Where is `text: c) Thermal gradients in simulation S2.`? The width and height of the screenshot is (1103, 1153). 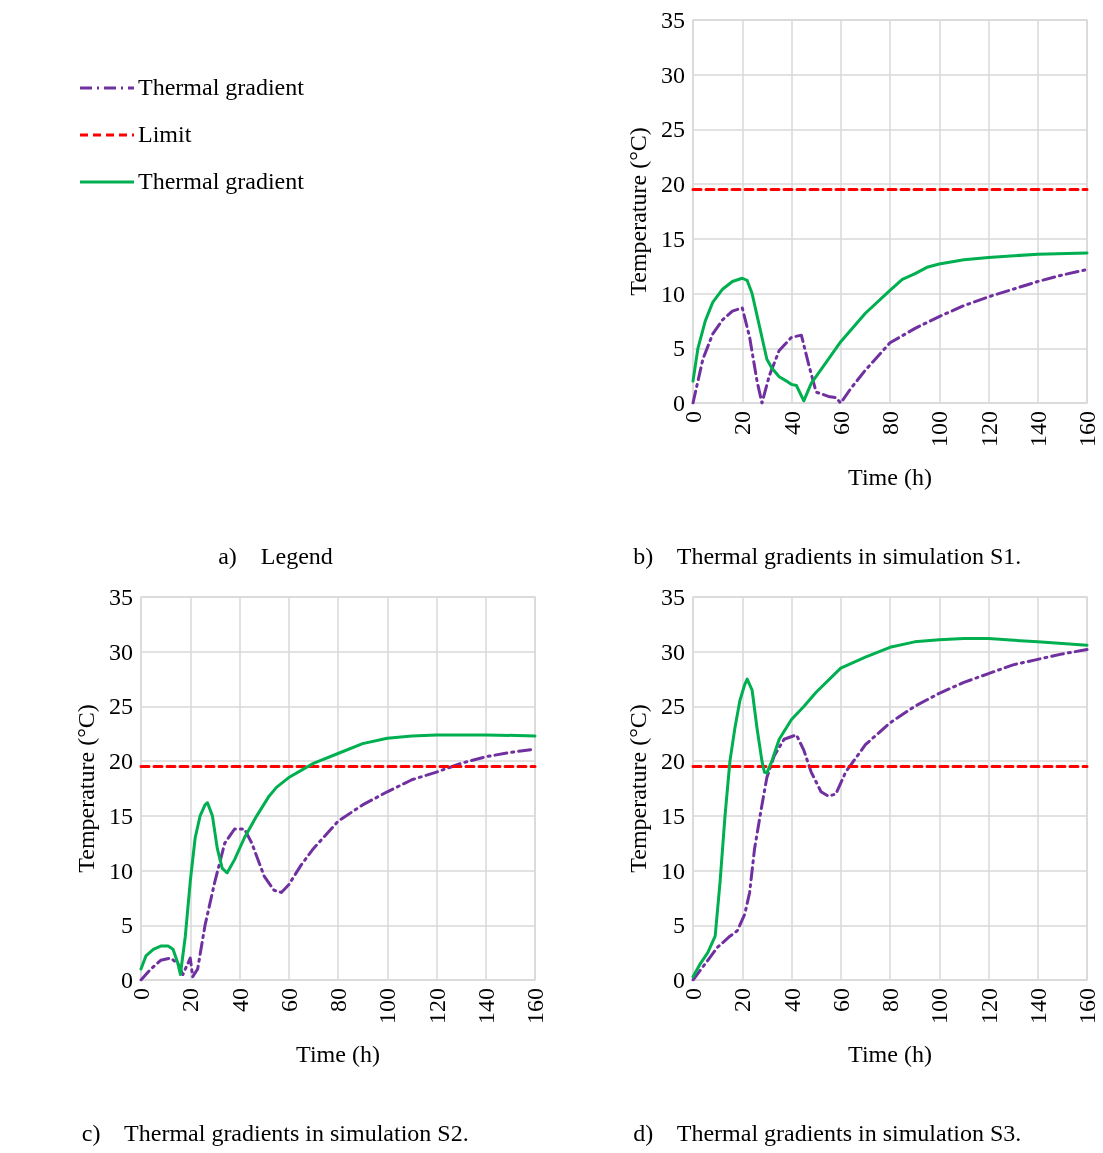
text: c) Thermal gradients in simulation S2. is located at coordinates (275, 1133).